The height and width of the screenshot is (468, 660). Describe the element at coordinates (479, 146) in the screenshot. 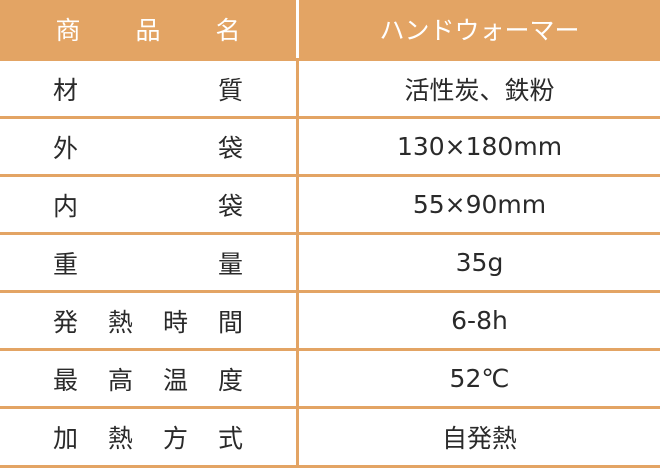

I see `row-value: 130×180mm` at that location.